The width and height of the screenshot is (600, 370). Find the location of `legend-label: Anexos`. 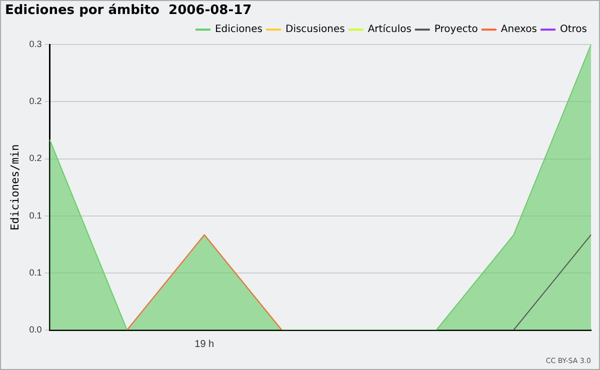

legend-label: Anexos is located at coordinates (518, 30).